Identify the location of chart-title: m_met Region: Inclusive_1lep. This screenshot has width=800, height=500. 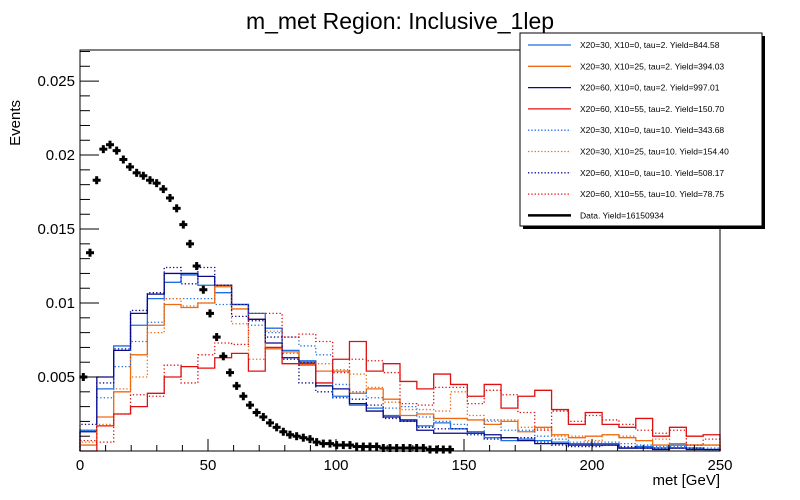
(400, 21).